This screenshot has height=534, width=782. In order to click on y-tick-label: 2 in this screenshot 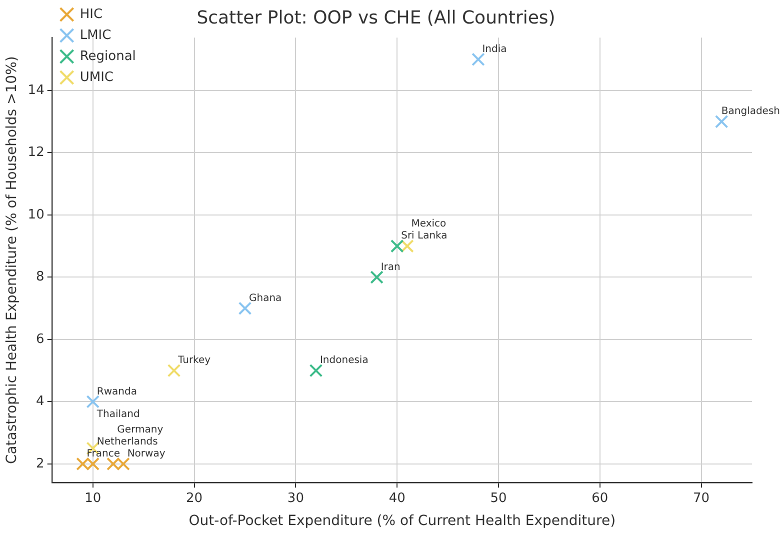, I will do `click(40, 464)`.